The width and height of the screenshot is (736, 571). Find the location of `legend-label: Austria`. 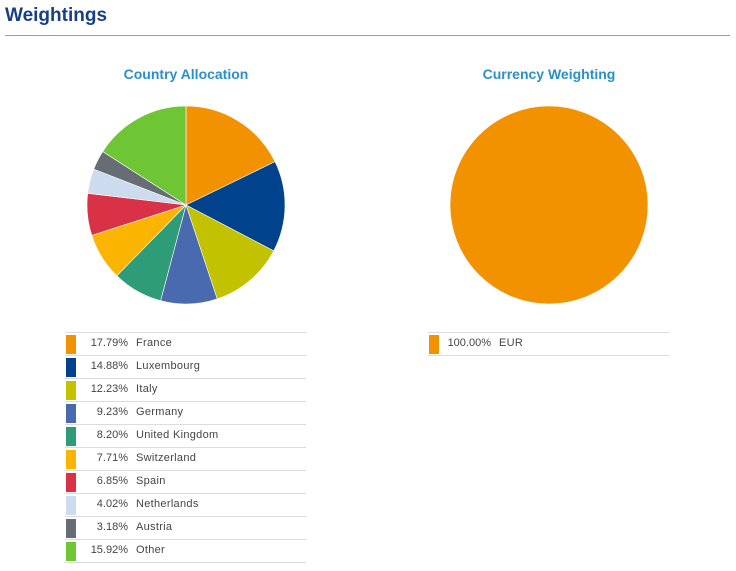

legend-label: Austria is located at coordinates (154, 527).